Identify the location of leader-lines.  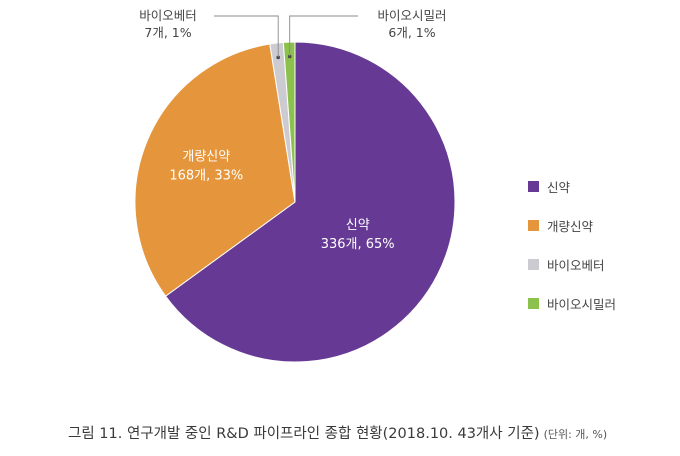
(286, 37).